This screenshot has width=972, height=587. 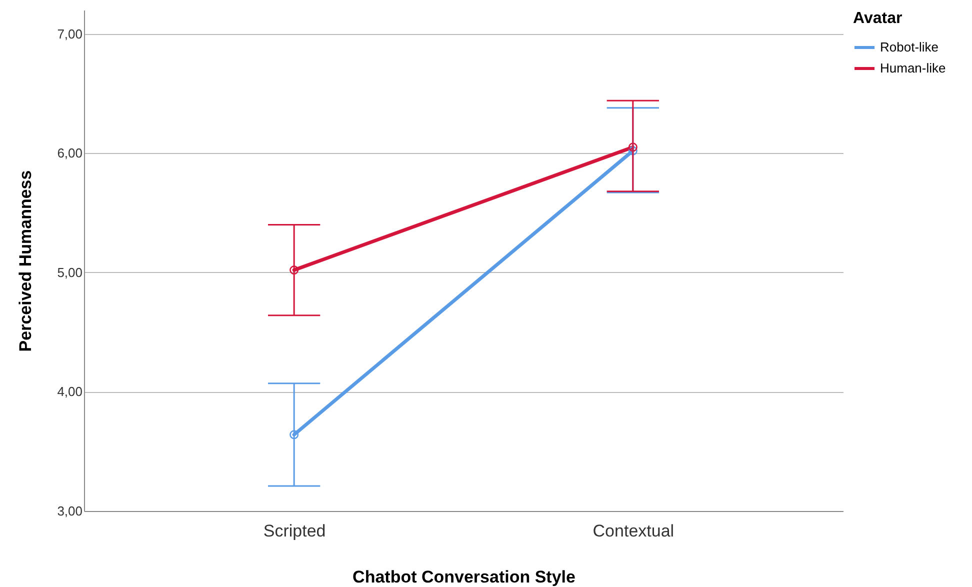 What do you see at coordinates (913, 68) in the screenshot?
I see `legend-label: Human-like` at bounding box center [913, 68].